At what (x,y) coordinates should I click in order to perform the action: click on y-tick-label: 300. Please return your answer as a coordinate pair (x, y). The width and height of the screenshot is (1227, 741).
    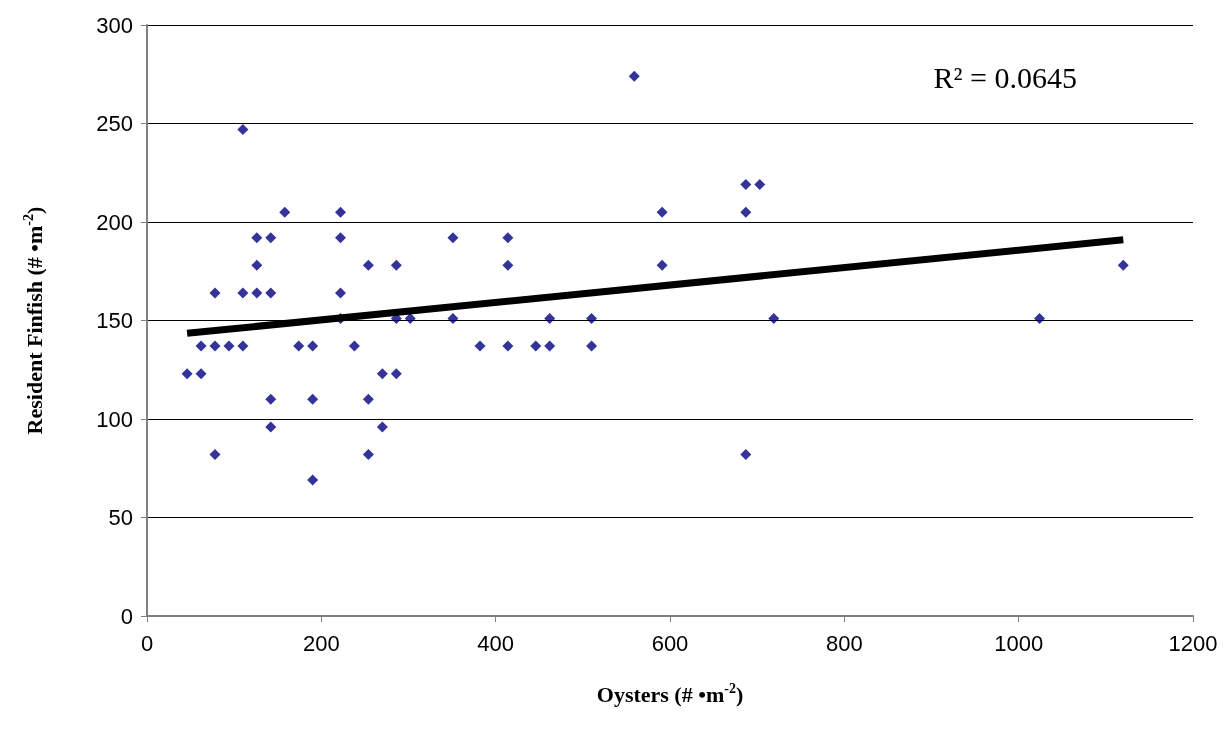
    Looking at the image, I should click on (114, 25).